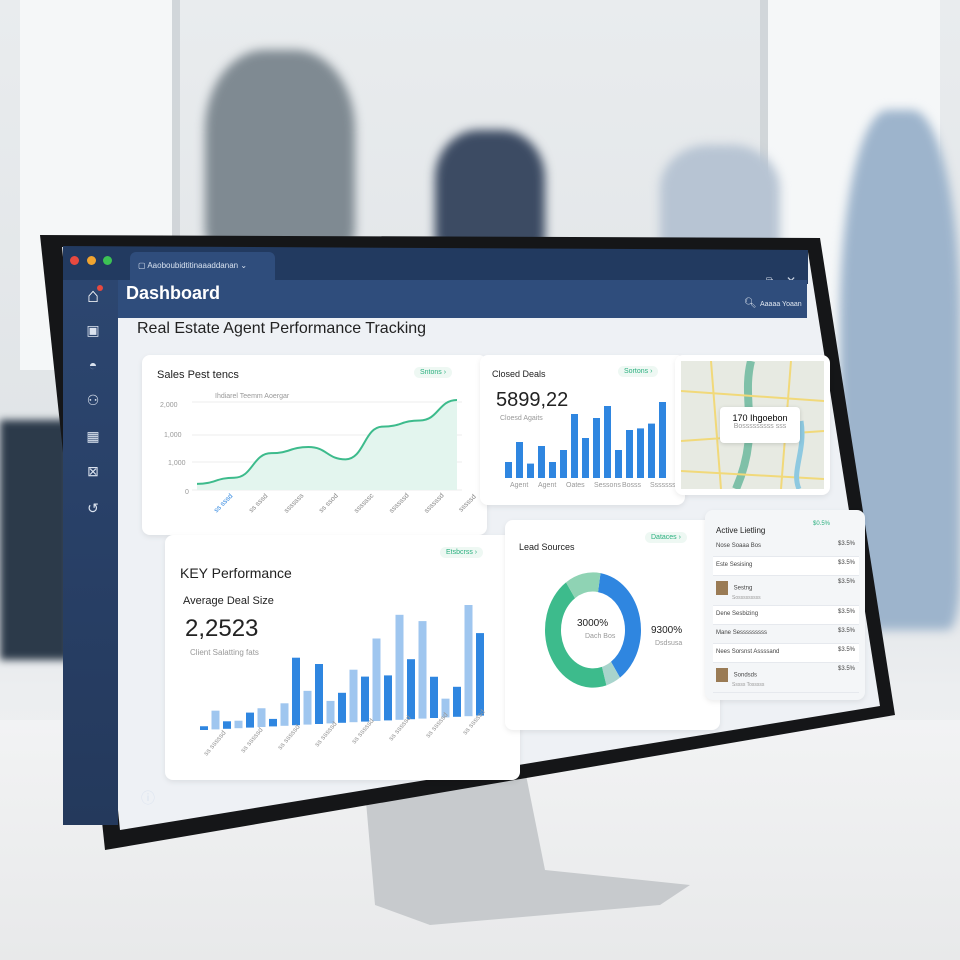 Image resolution: width=960 pixels, height=960 pixels. I want to click on lead-sources-donut, so click(593, 630).